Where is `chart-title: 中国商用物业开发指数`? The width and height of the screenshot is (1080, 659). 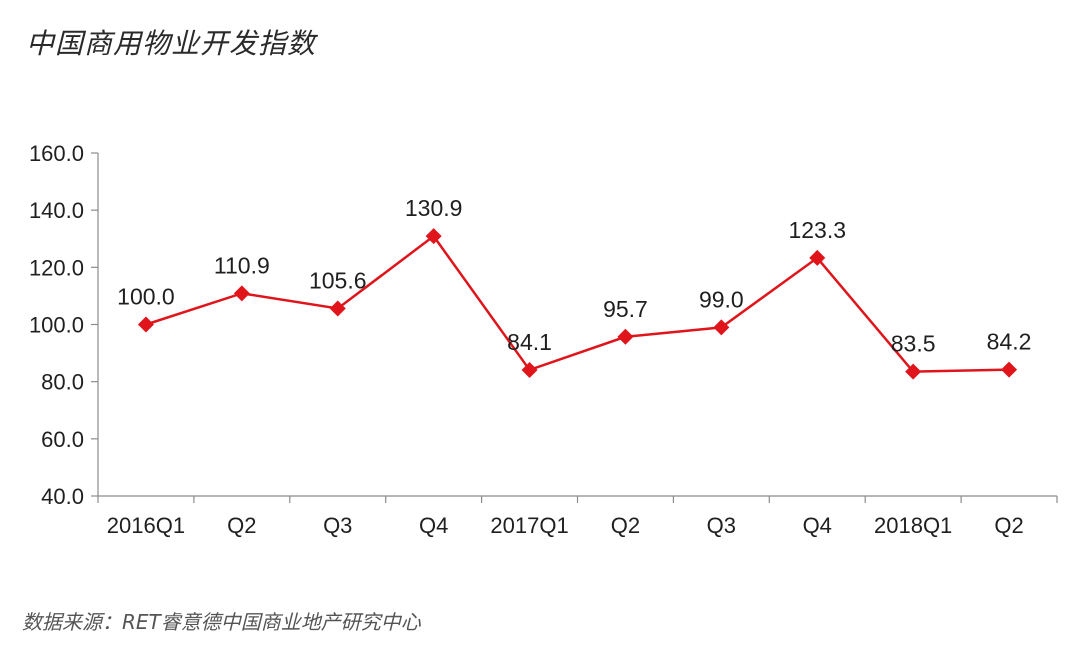 chart-title: 中国商用物业开发指数 is located at coordinates (171, 43).